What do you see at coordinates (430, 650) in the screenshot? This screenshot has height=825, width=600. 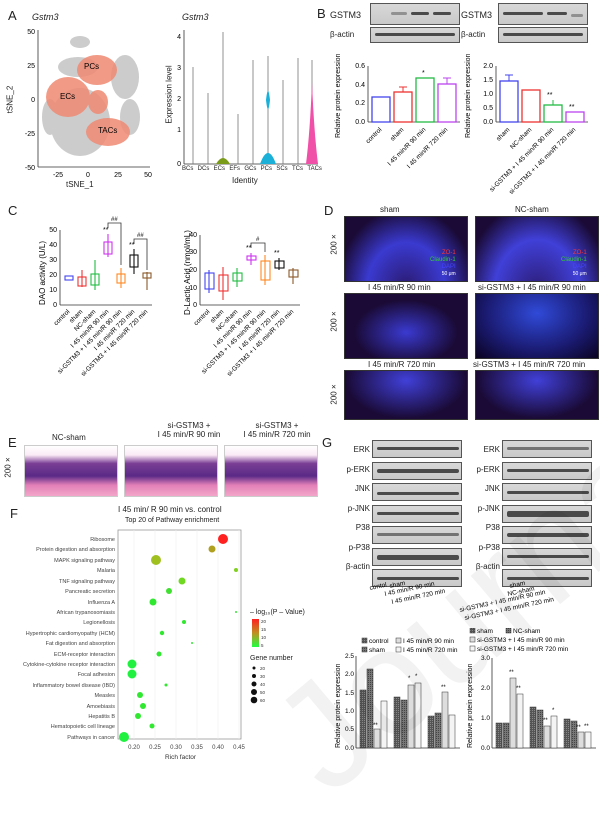 I see `svg-text: I 45 min/R 720 min` at bounding box center [430, 650].